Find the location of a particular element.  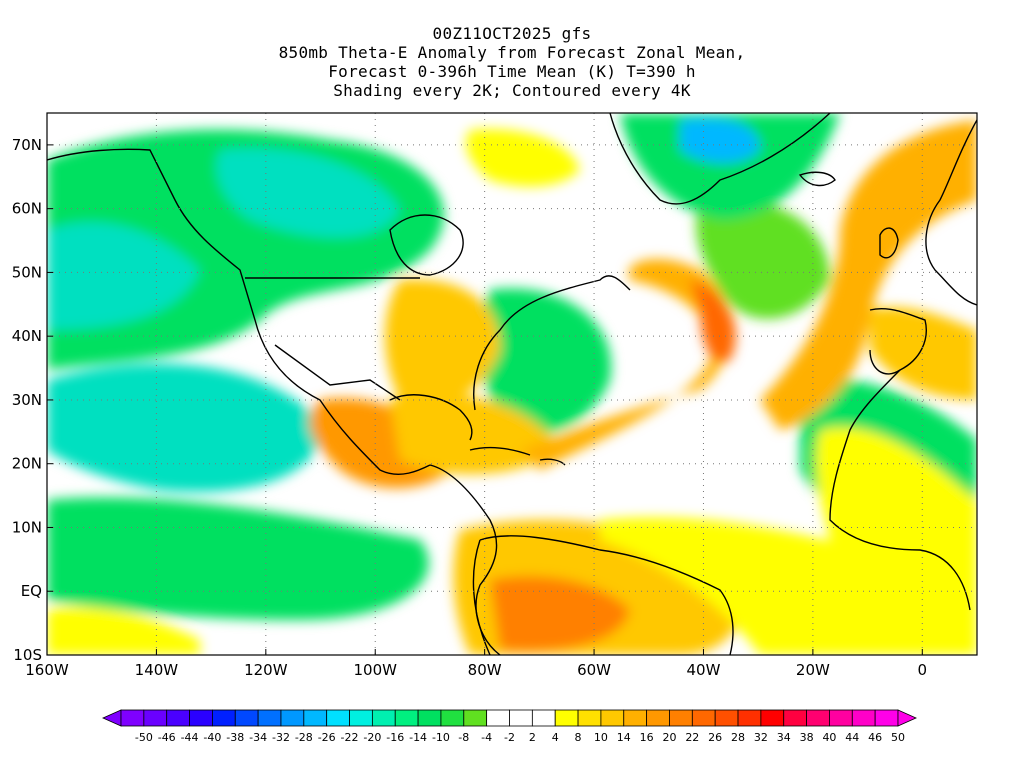

shade-us-east-warm is located at coordinates (442, 343).